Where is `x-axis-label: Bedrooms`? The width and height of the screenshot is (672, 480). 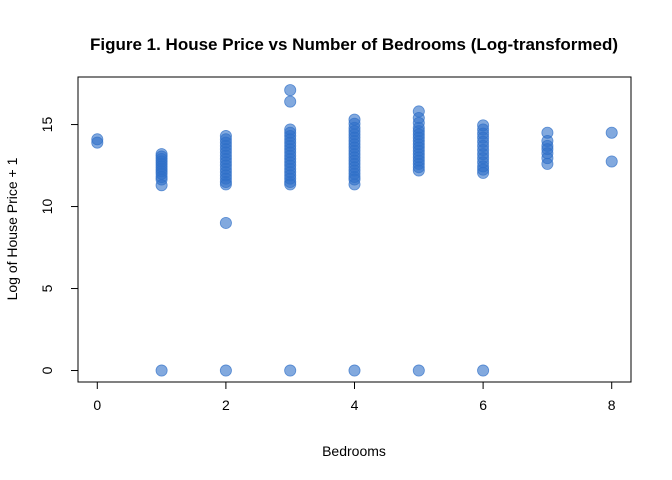
x-axis-label: Bedrooms is located at coordinates (354, 451).